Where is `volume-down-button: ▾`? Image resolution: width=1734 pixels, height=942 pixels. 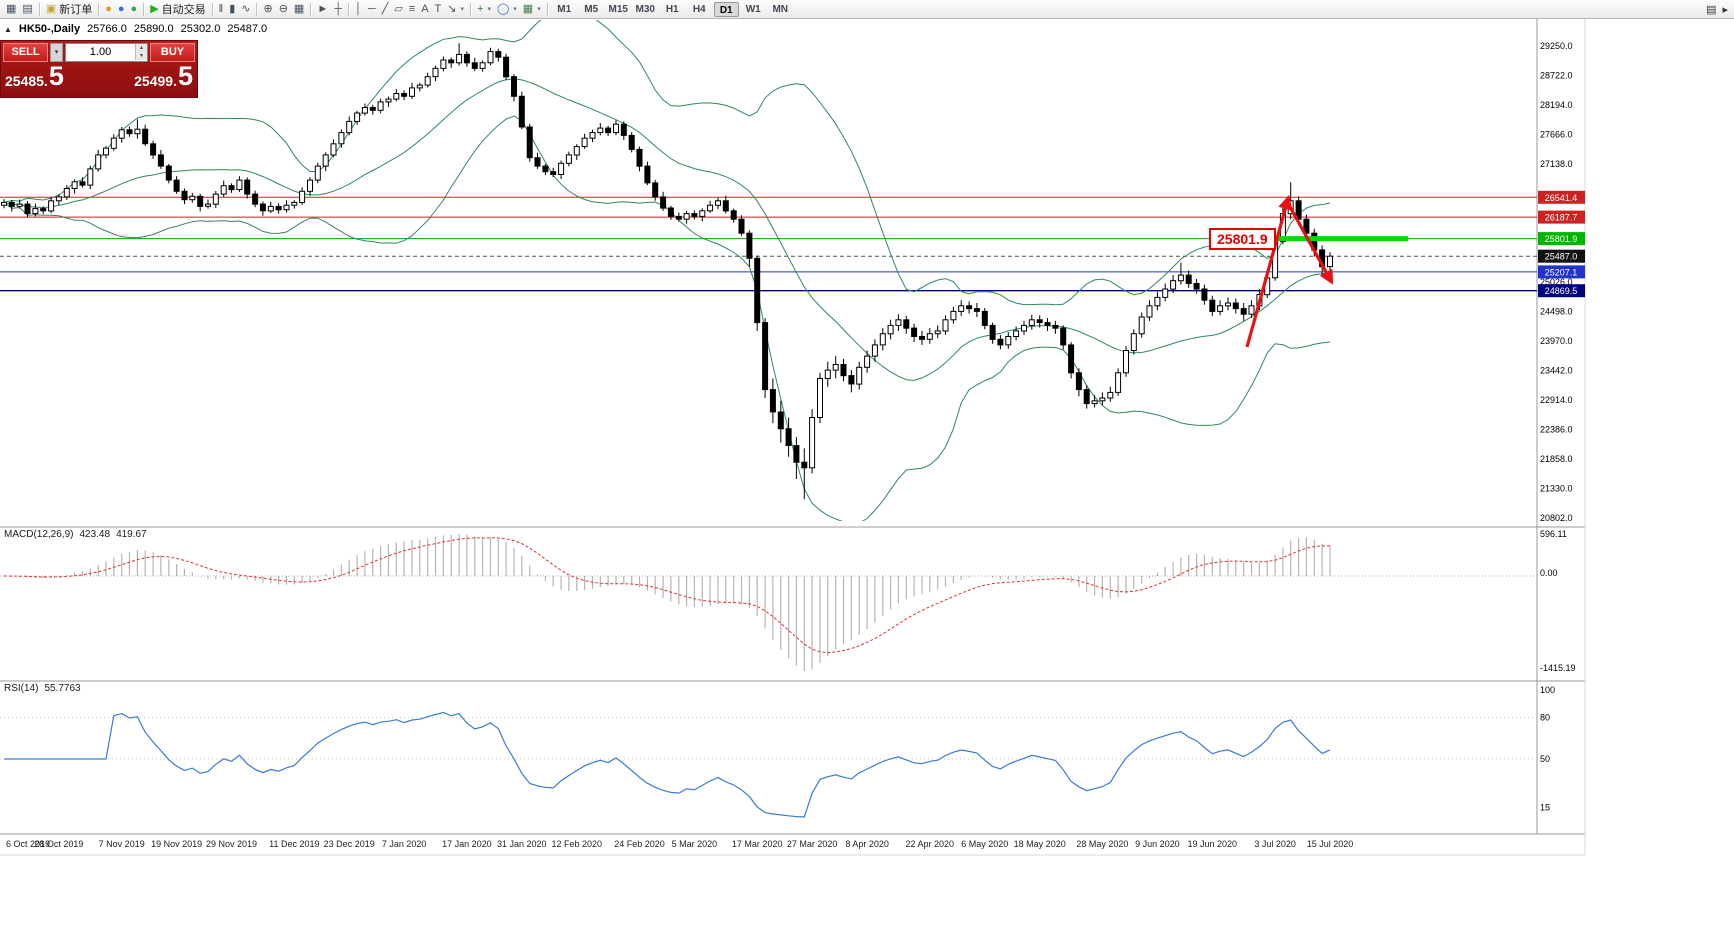
volume-down-button: ▾ is located at coordinates (141, 56).